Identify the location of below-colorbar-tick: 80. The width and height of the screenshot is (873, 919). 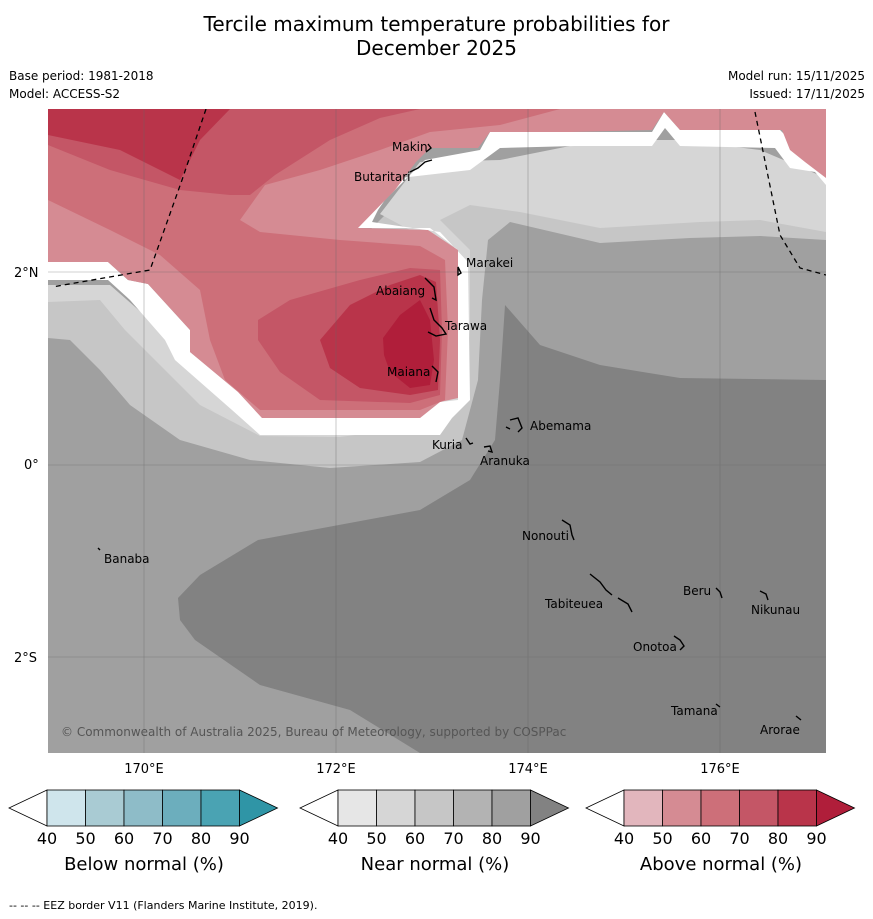
(201, 838).